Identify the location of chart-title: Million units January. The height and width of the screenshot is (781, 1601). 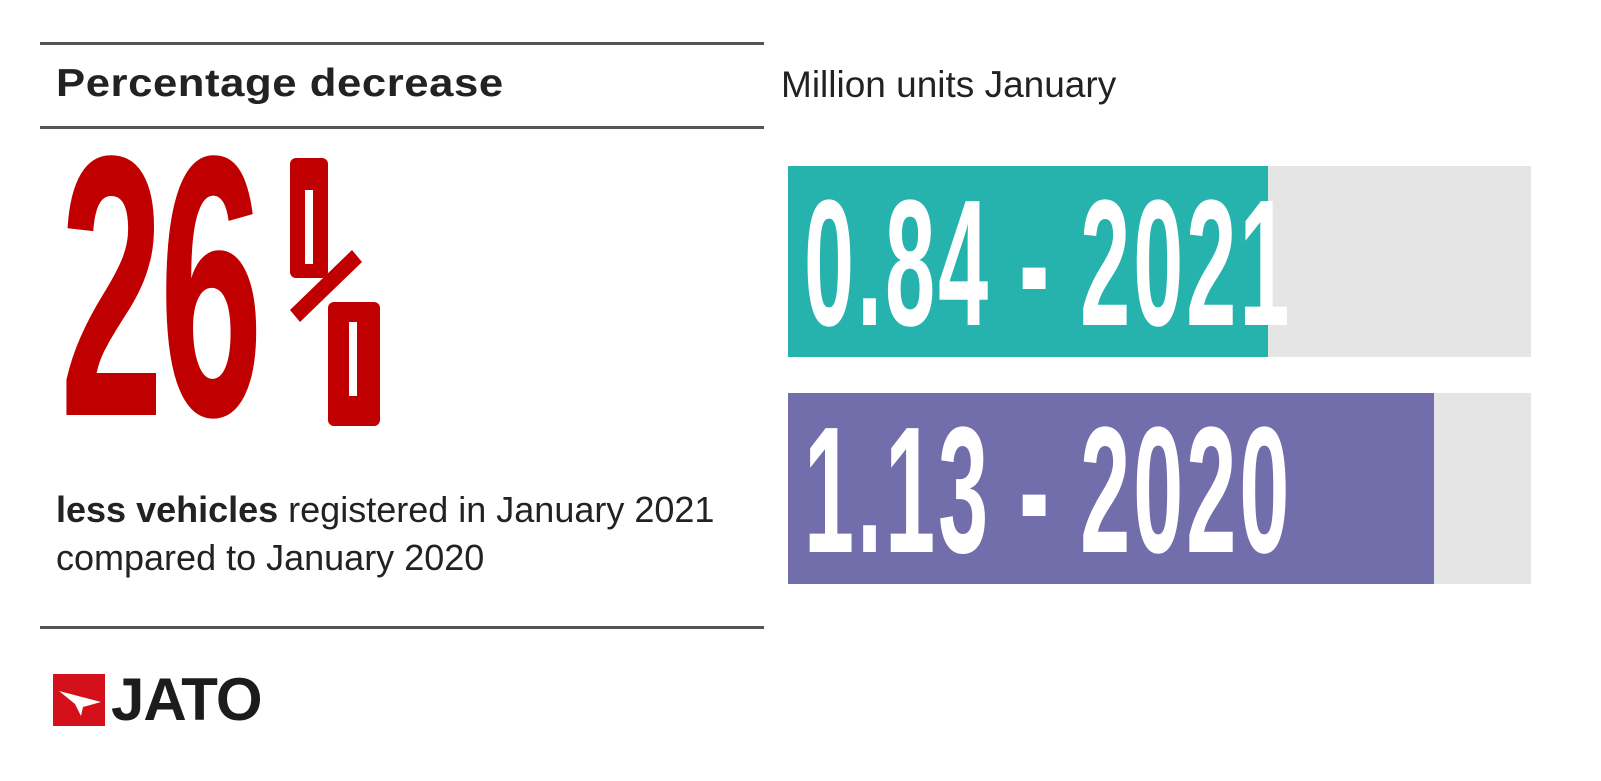
(949, 84).